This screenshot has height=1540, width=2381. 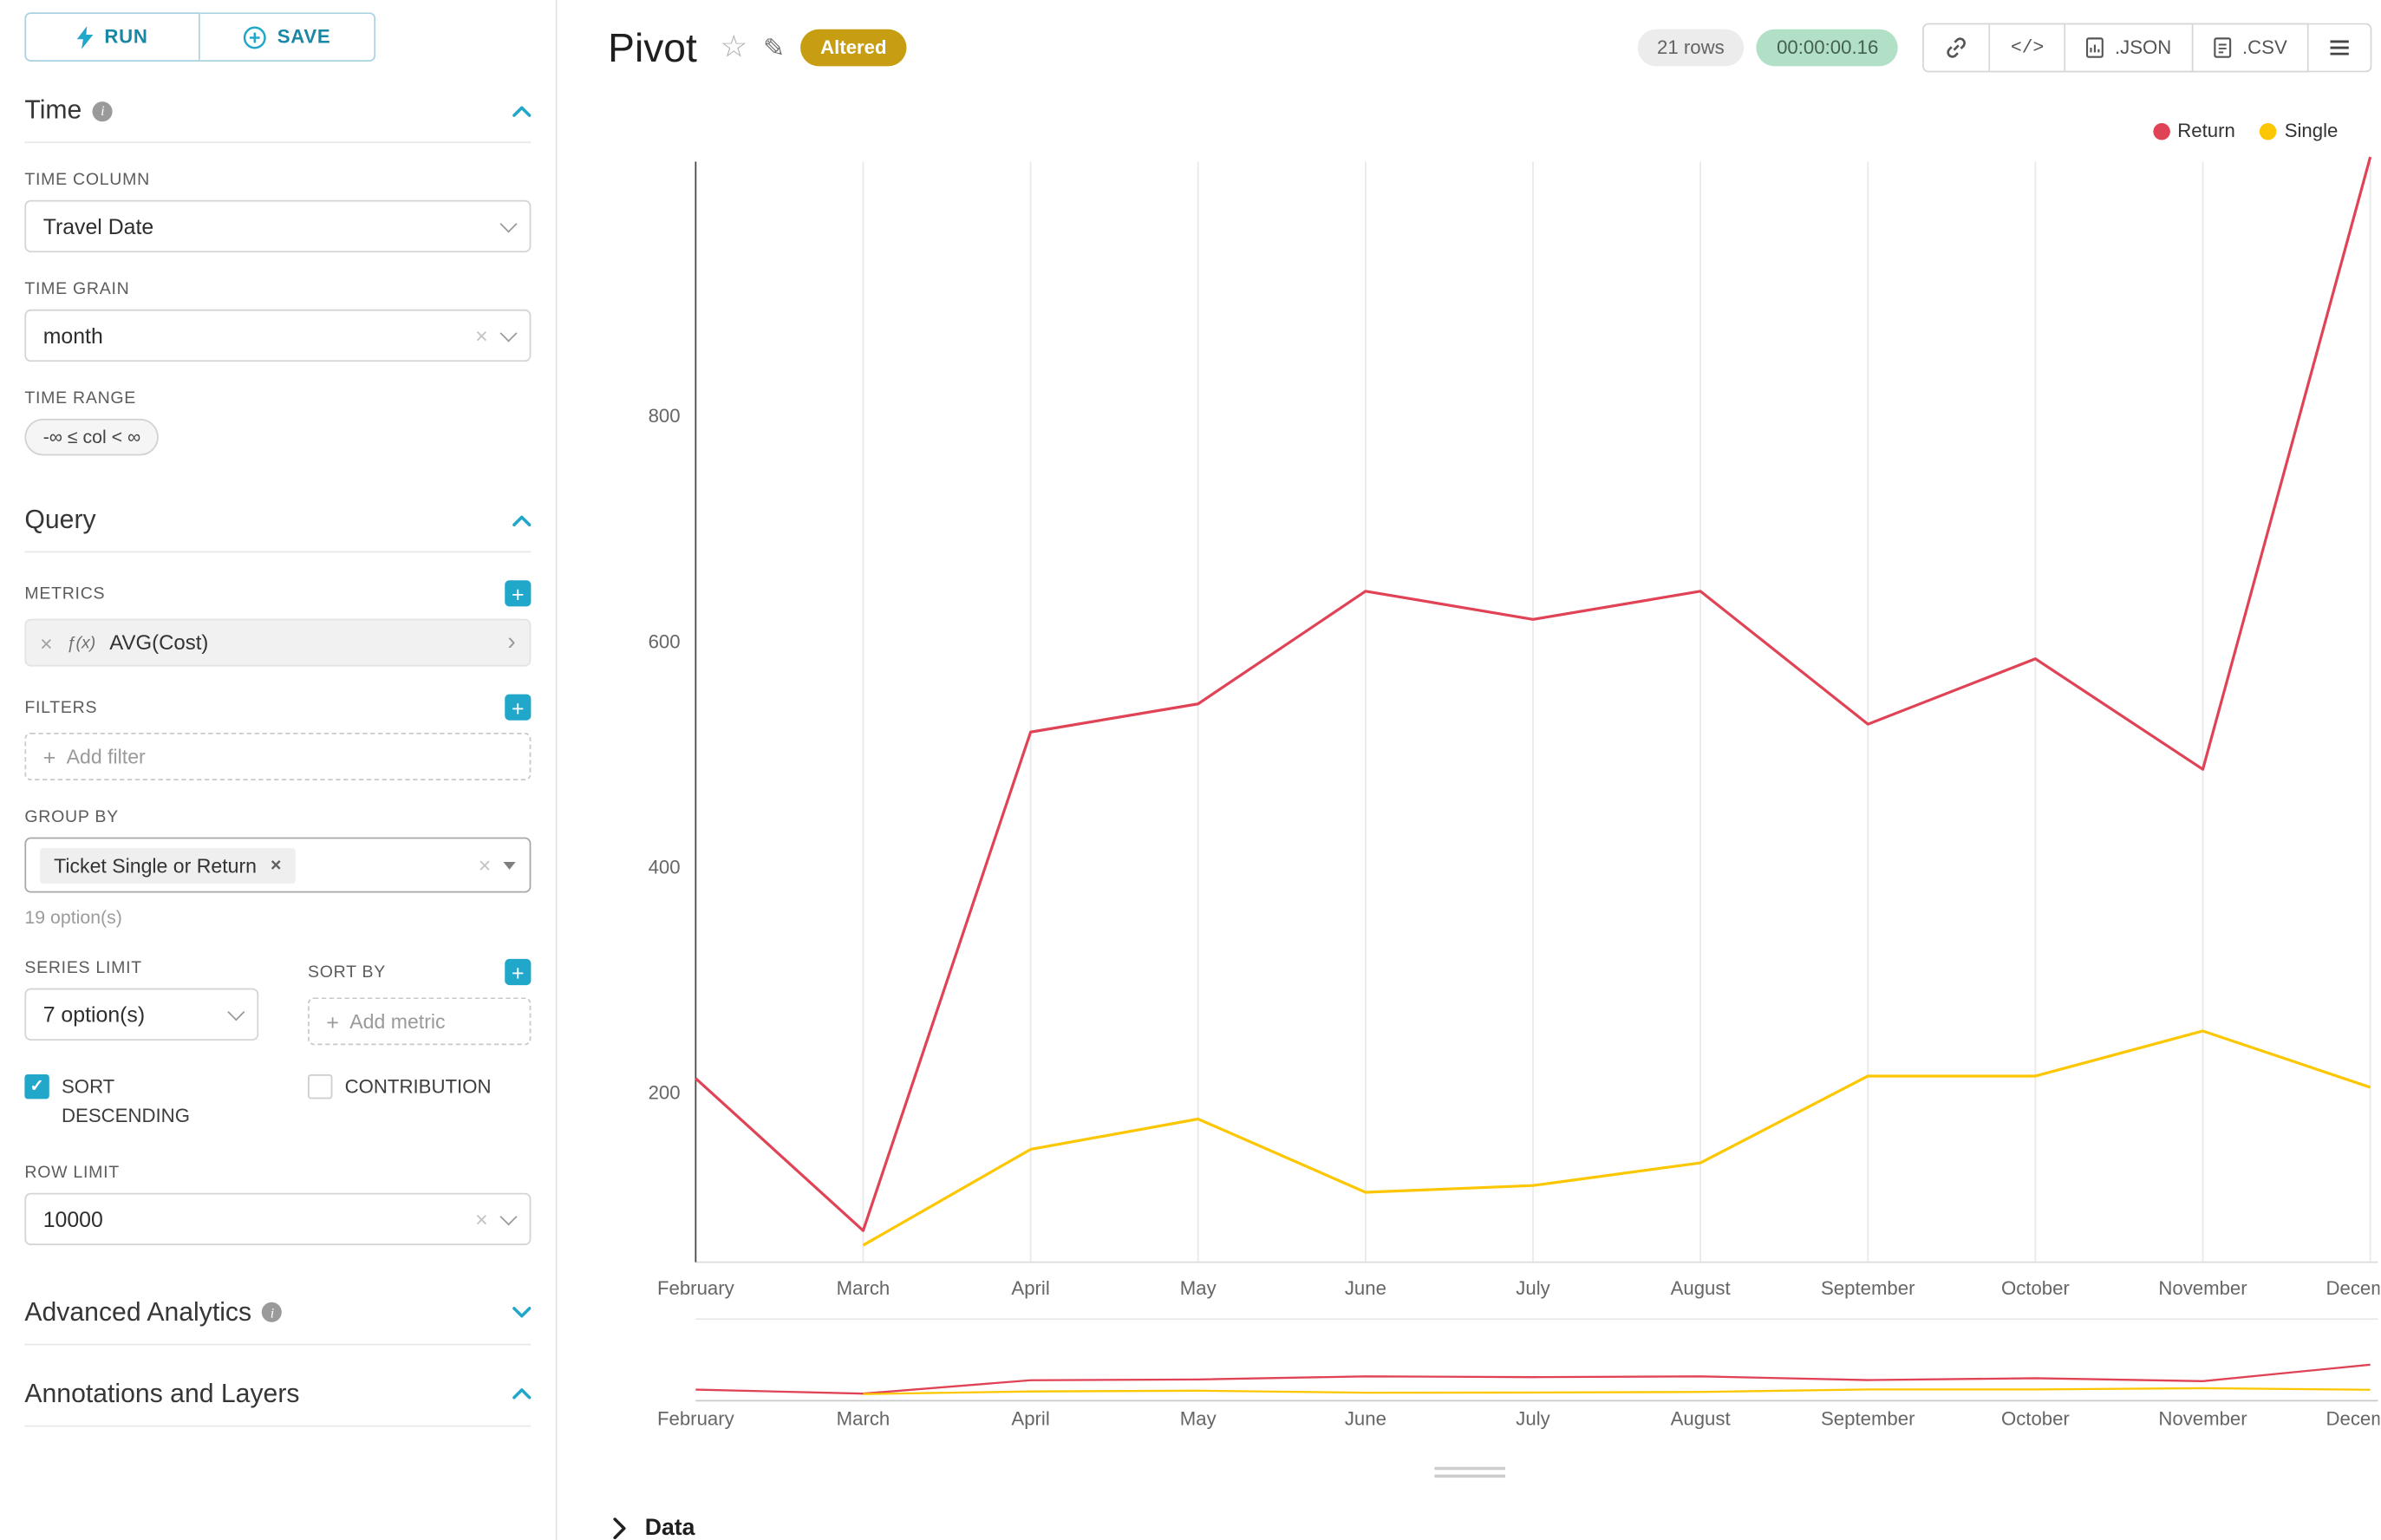 What do you see at coordinates (320, 1087) in the screenshot?
I see `contribution-checkbox` at bounding box center [320, 1087].